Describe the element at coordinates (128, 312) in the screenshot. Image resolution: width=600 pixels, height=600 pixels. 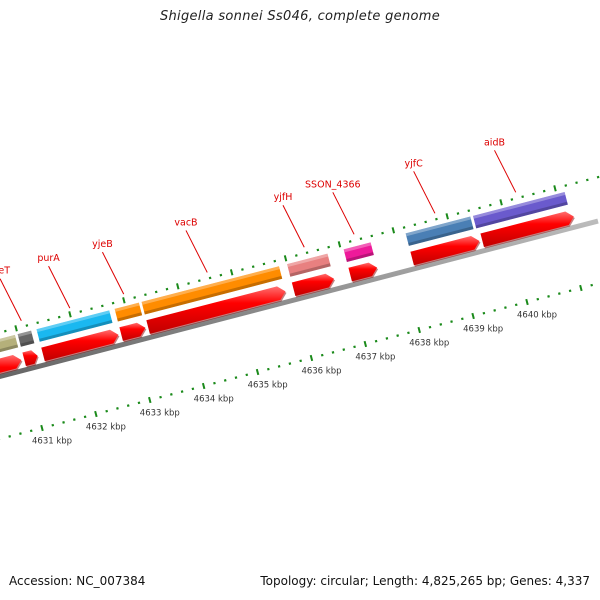
I see `gene-box-yjeb` at that location.